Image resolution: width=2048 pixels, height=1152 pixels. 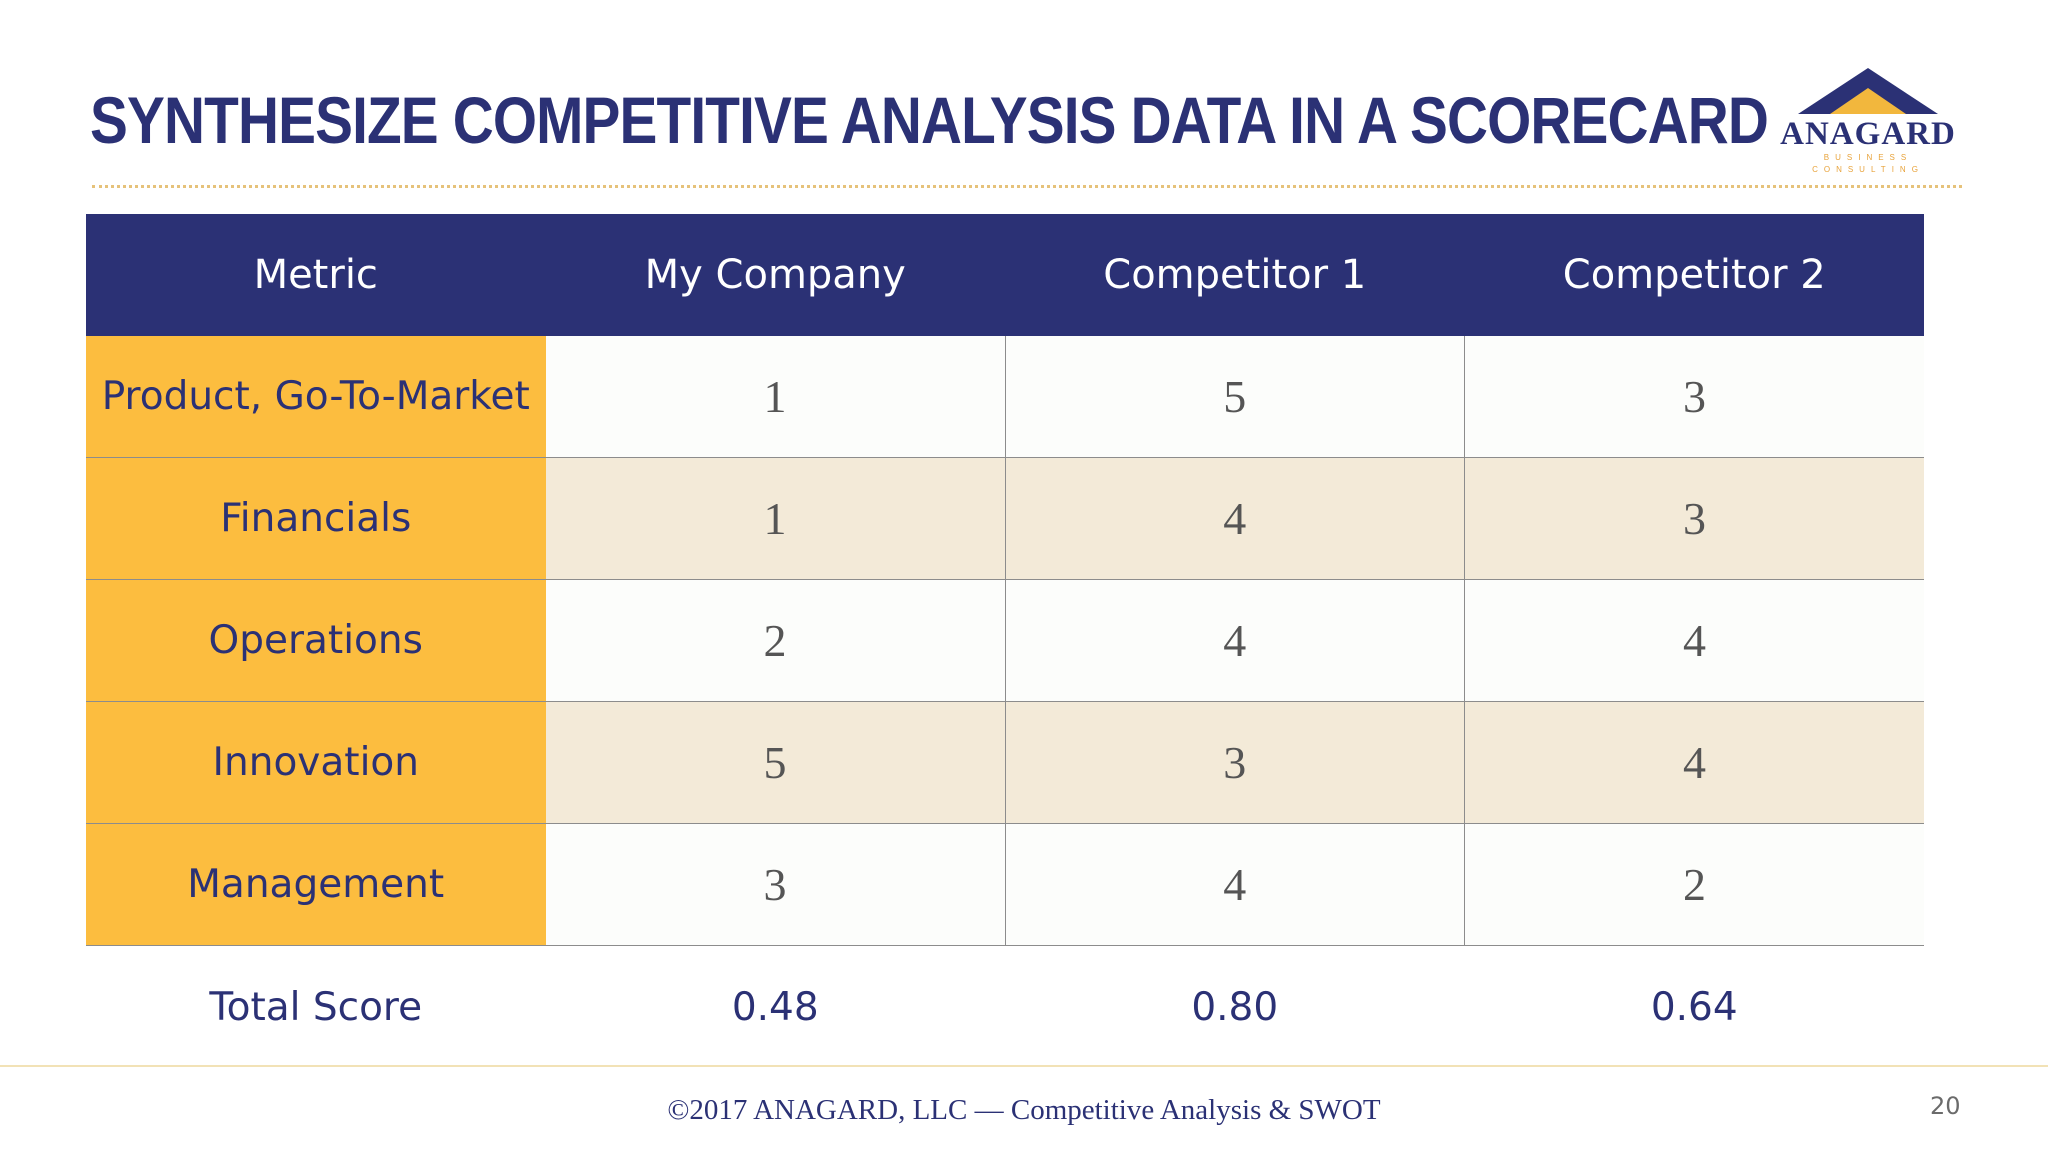 What do you see at coordinates (316, 518) in the screenshot?
I see `metric-label: Financials` at bounding box center [316, 518].